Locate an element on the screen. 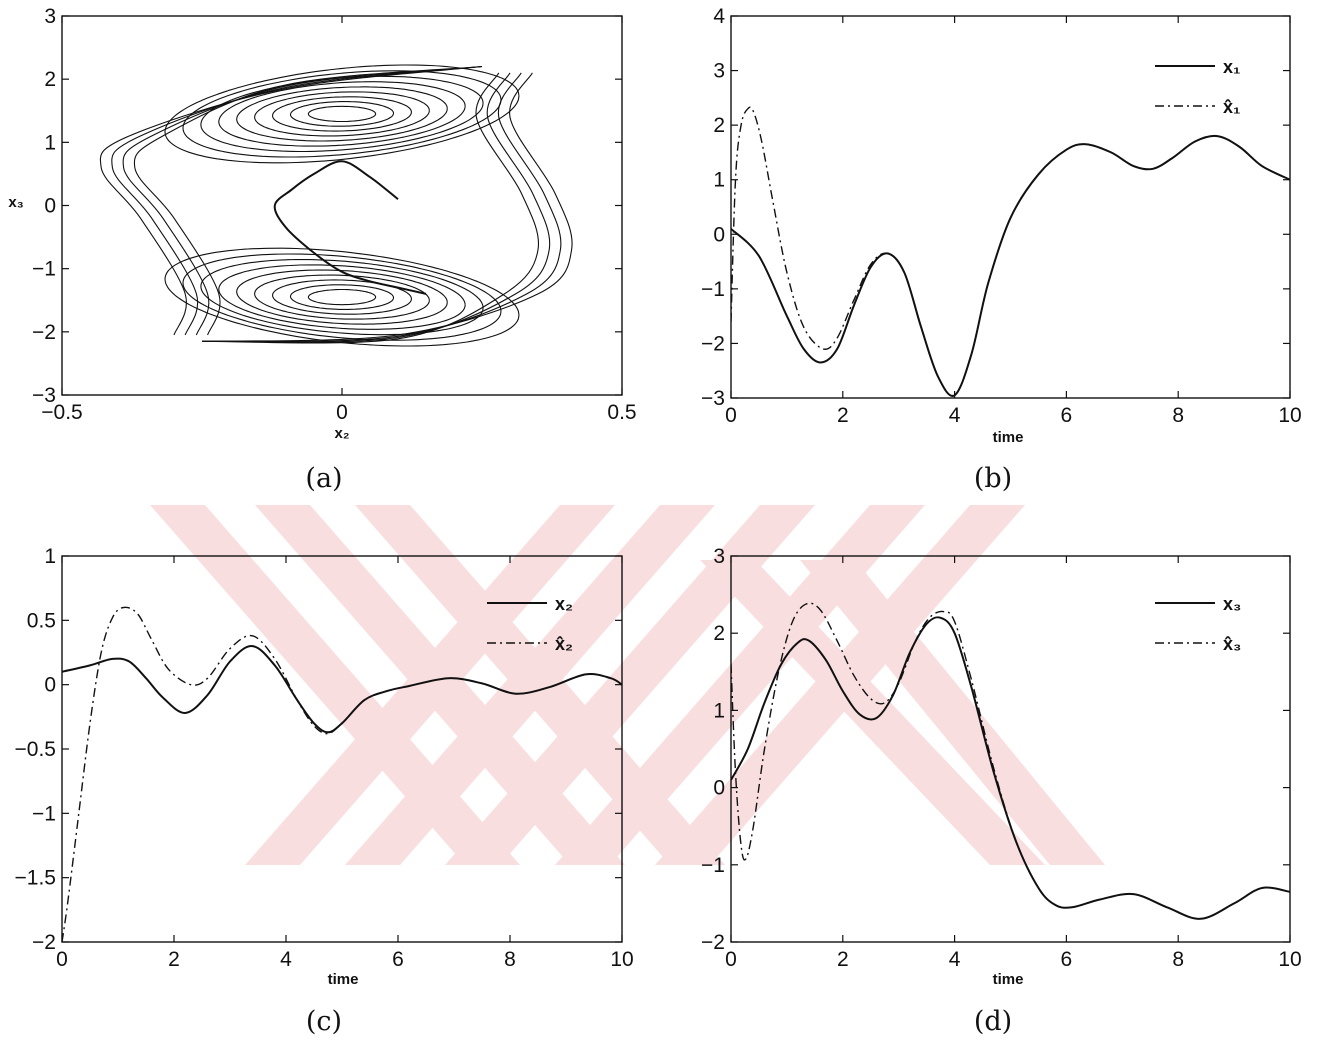  y-tick-label: −1.5 is located at coordinates (35, 878).